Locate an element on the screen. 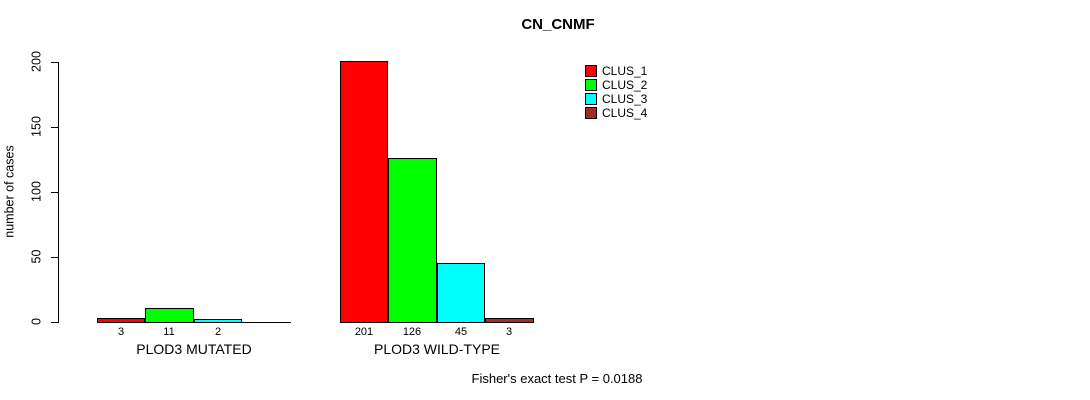 This screenshot has width=1090, height=400. y-axis is located at coordinates (58, 192).